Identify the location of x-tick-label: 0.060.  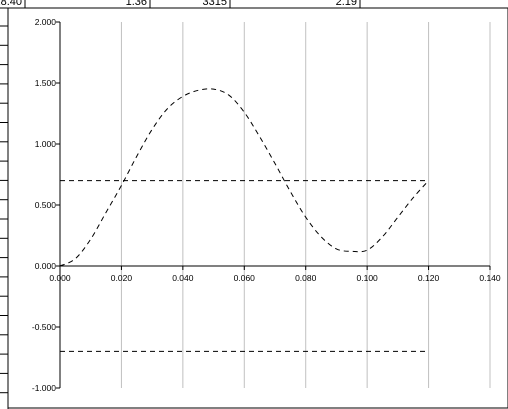
(245, 278).